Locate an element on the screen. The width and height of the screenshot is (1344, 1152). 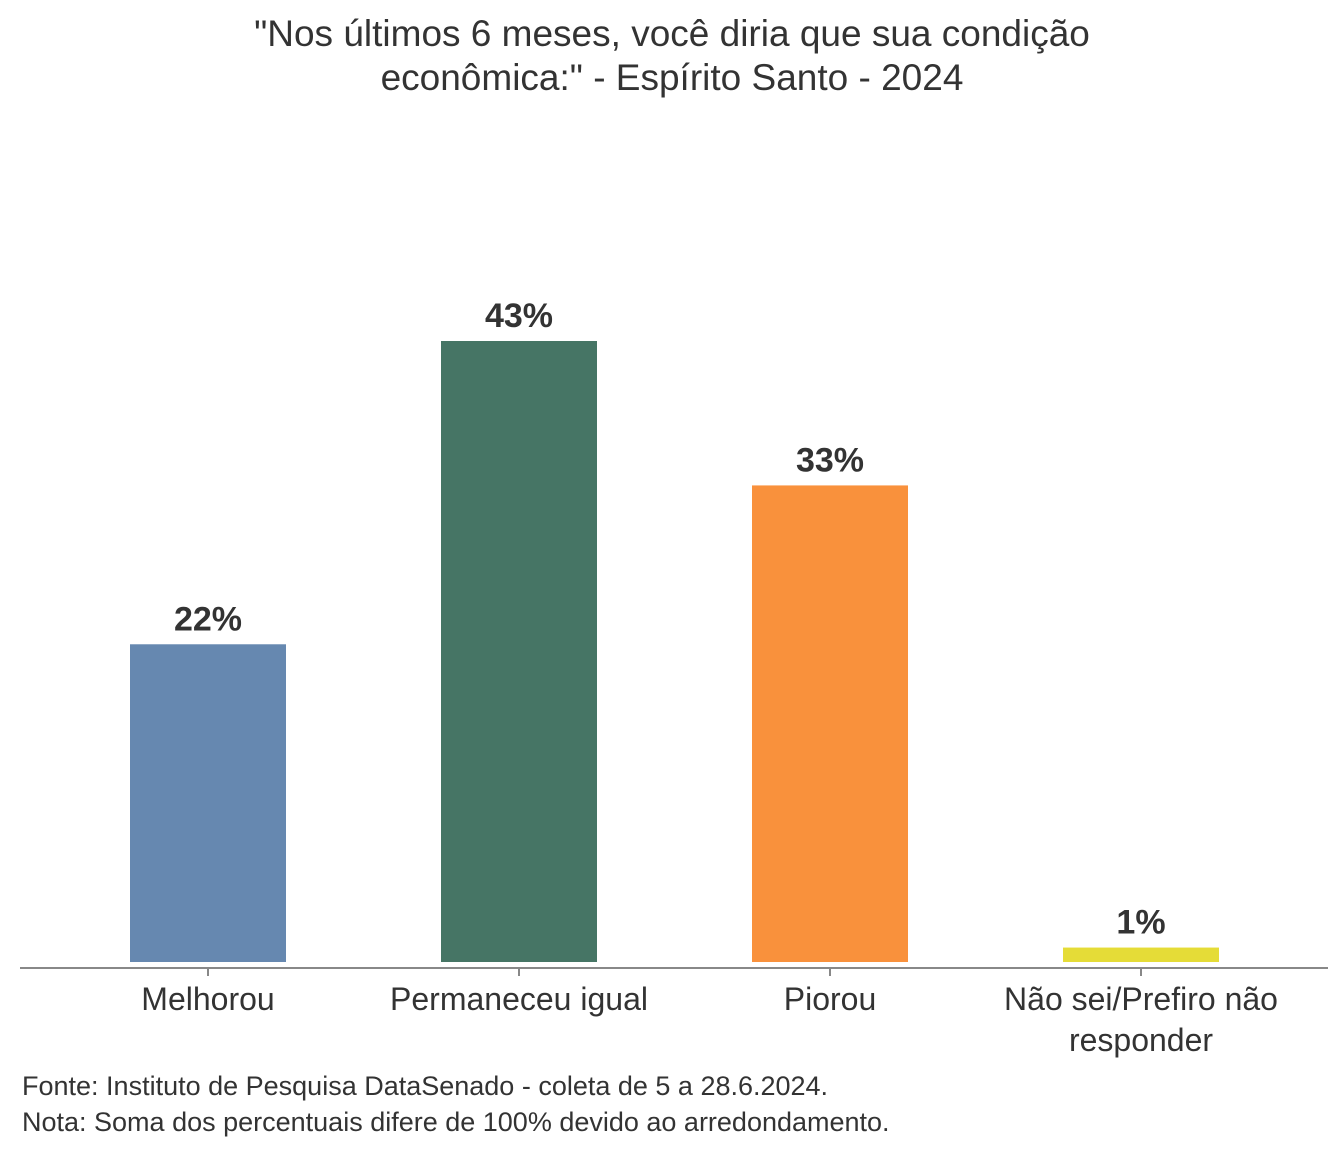
category-label-1-line-0: Permaneceu igual is located at coordinates (519, 999).